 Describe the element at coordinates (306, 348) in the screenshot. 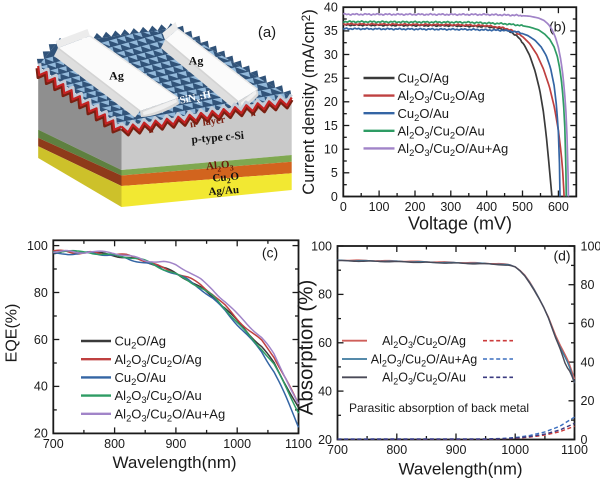

I see `svg-text: Absorption (%)` at that location.